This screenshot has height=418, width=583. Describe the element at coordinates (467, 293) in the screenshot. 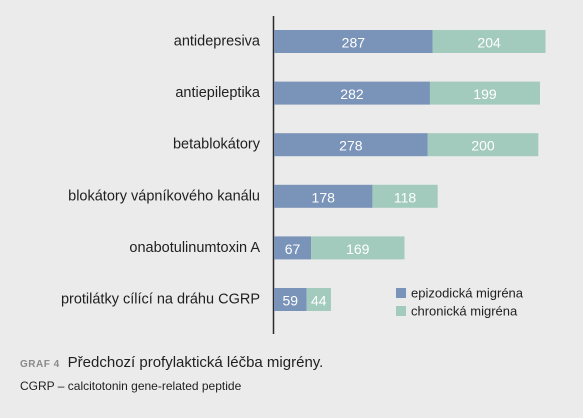

I see `legend-label: epizodická migréna` at that location.